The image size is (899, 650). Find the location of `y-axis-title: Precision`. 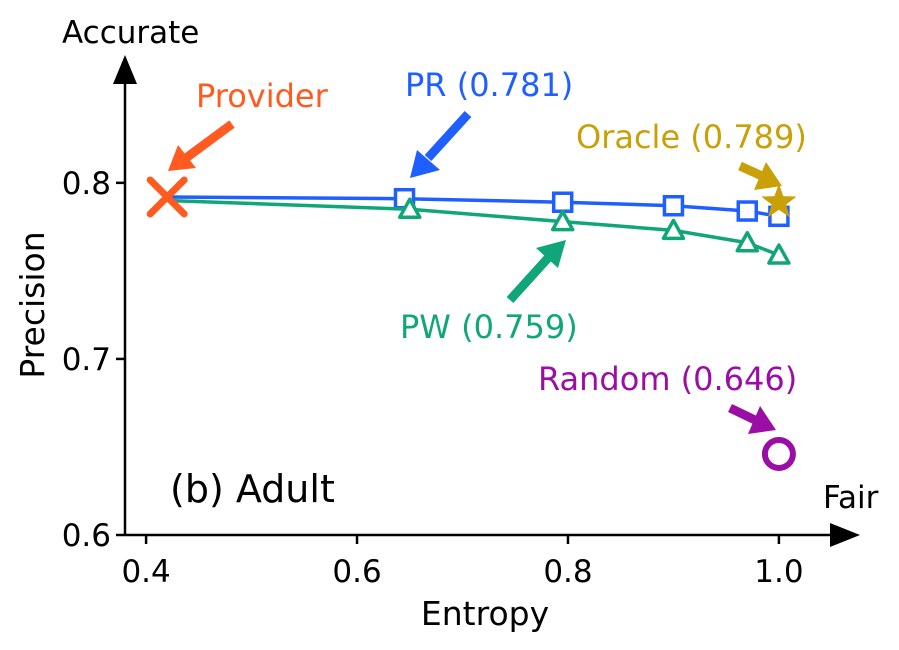

y-axis-title: Precision is located at coordinates (32, 304).